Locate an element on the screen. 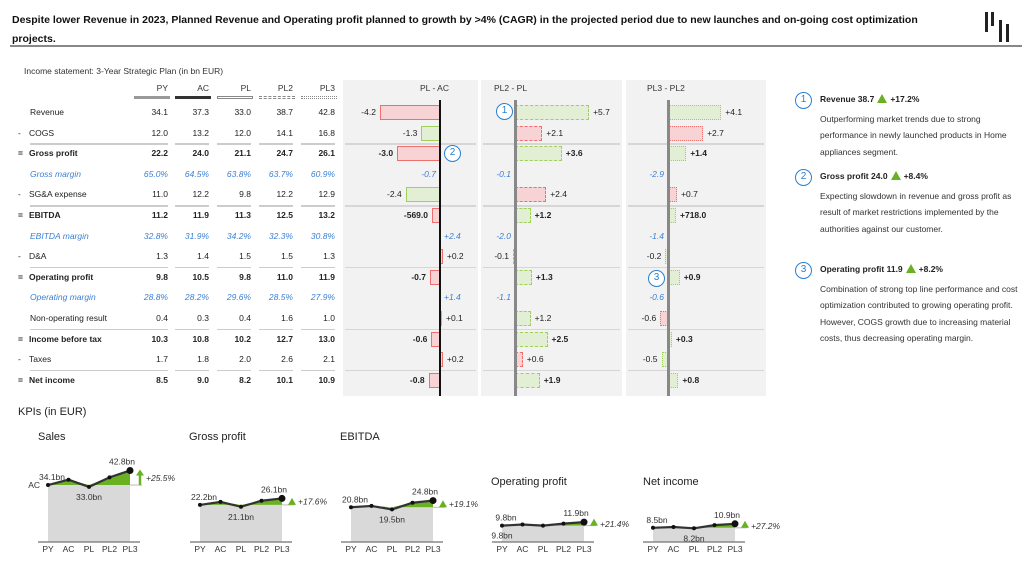 The image size is (1030, 563). row-label: = Income before tax is located at coordinates (60, 339).